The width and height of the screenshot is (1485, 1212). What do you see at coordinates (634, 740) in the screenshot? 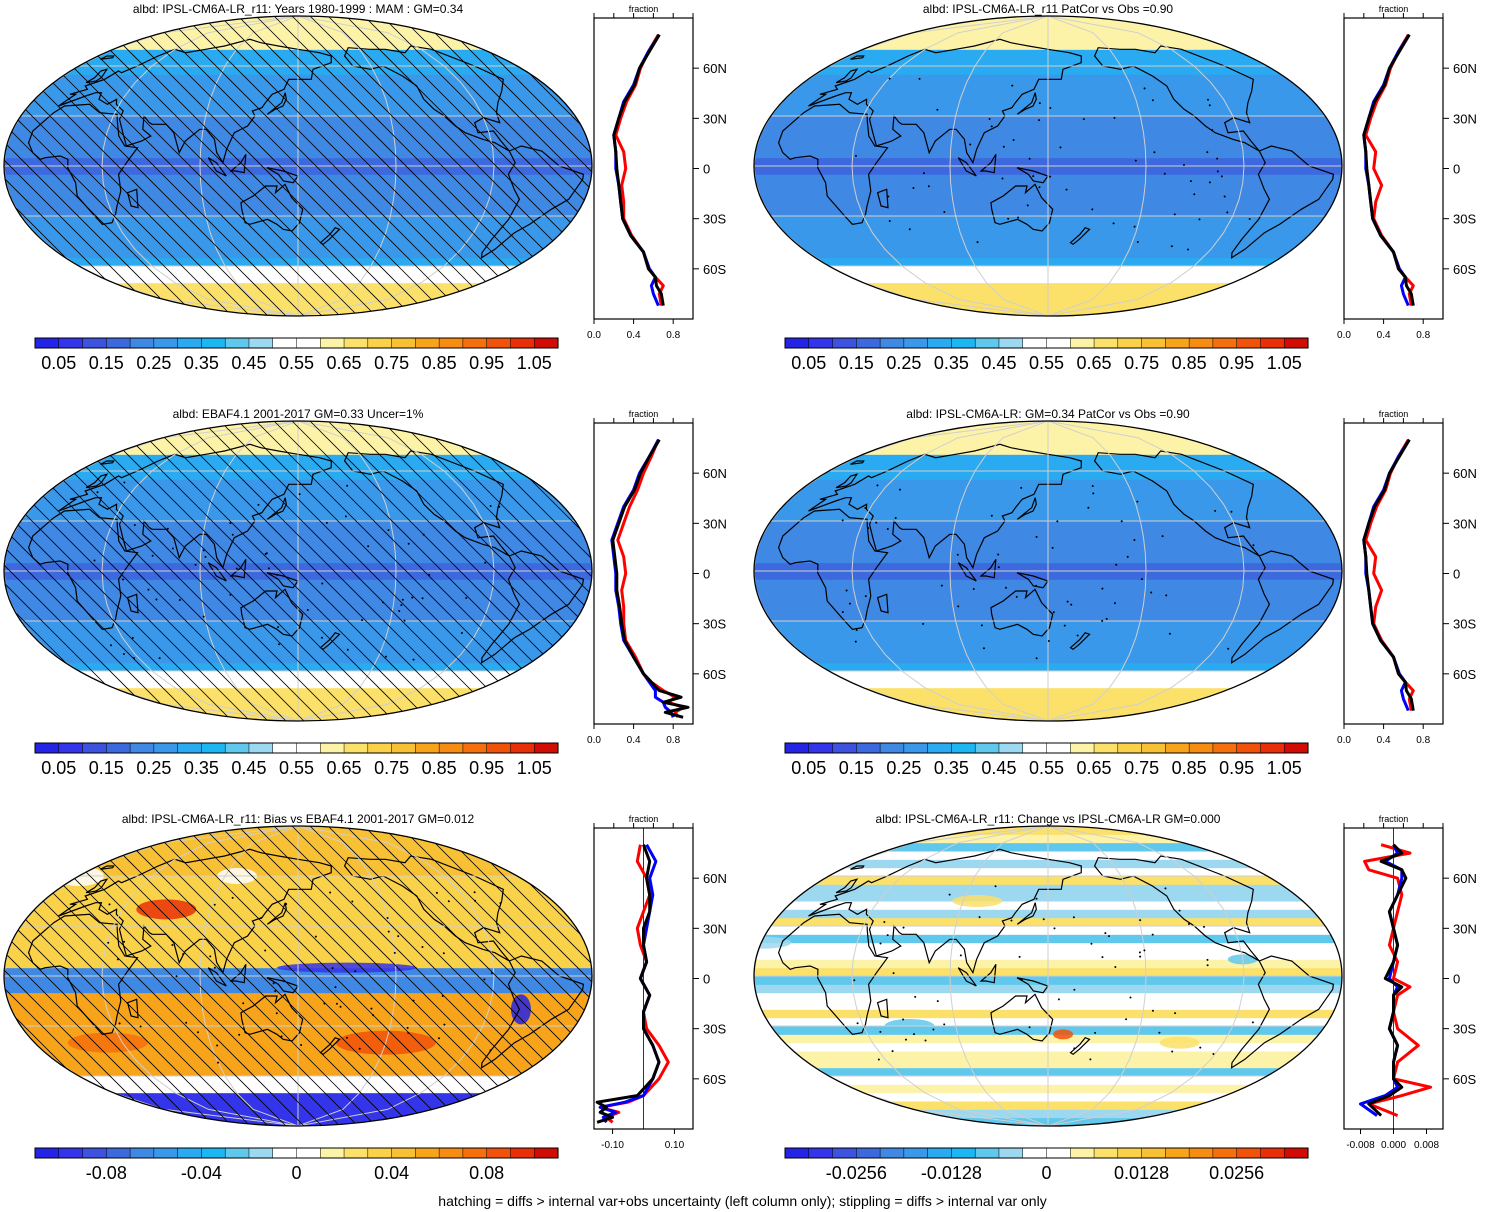
I see `profile-x-tick-label: 0.4` at bounding box center [634, 740].